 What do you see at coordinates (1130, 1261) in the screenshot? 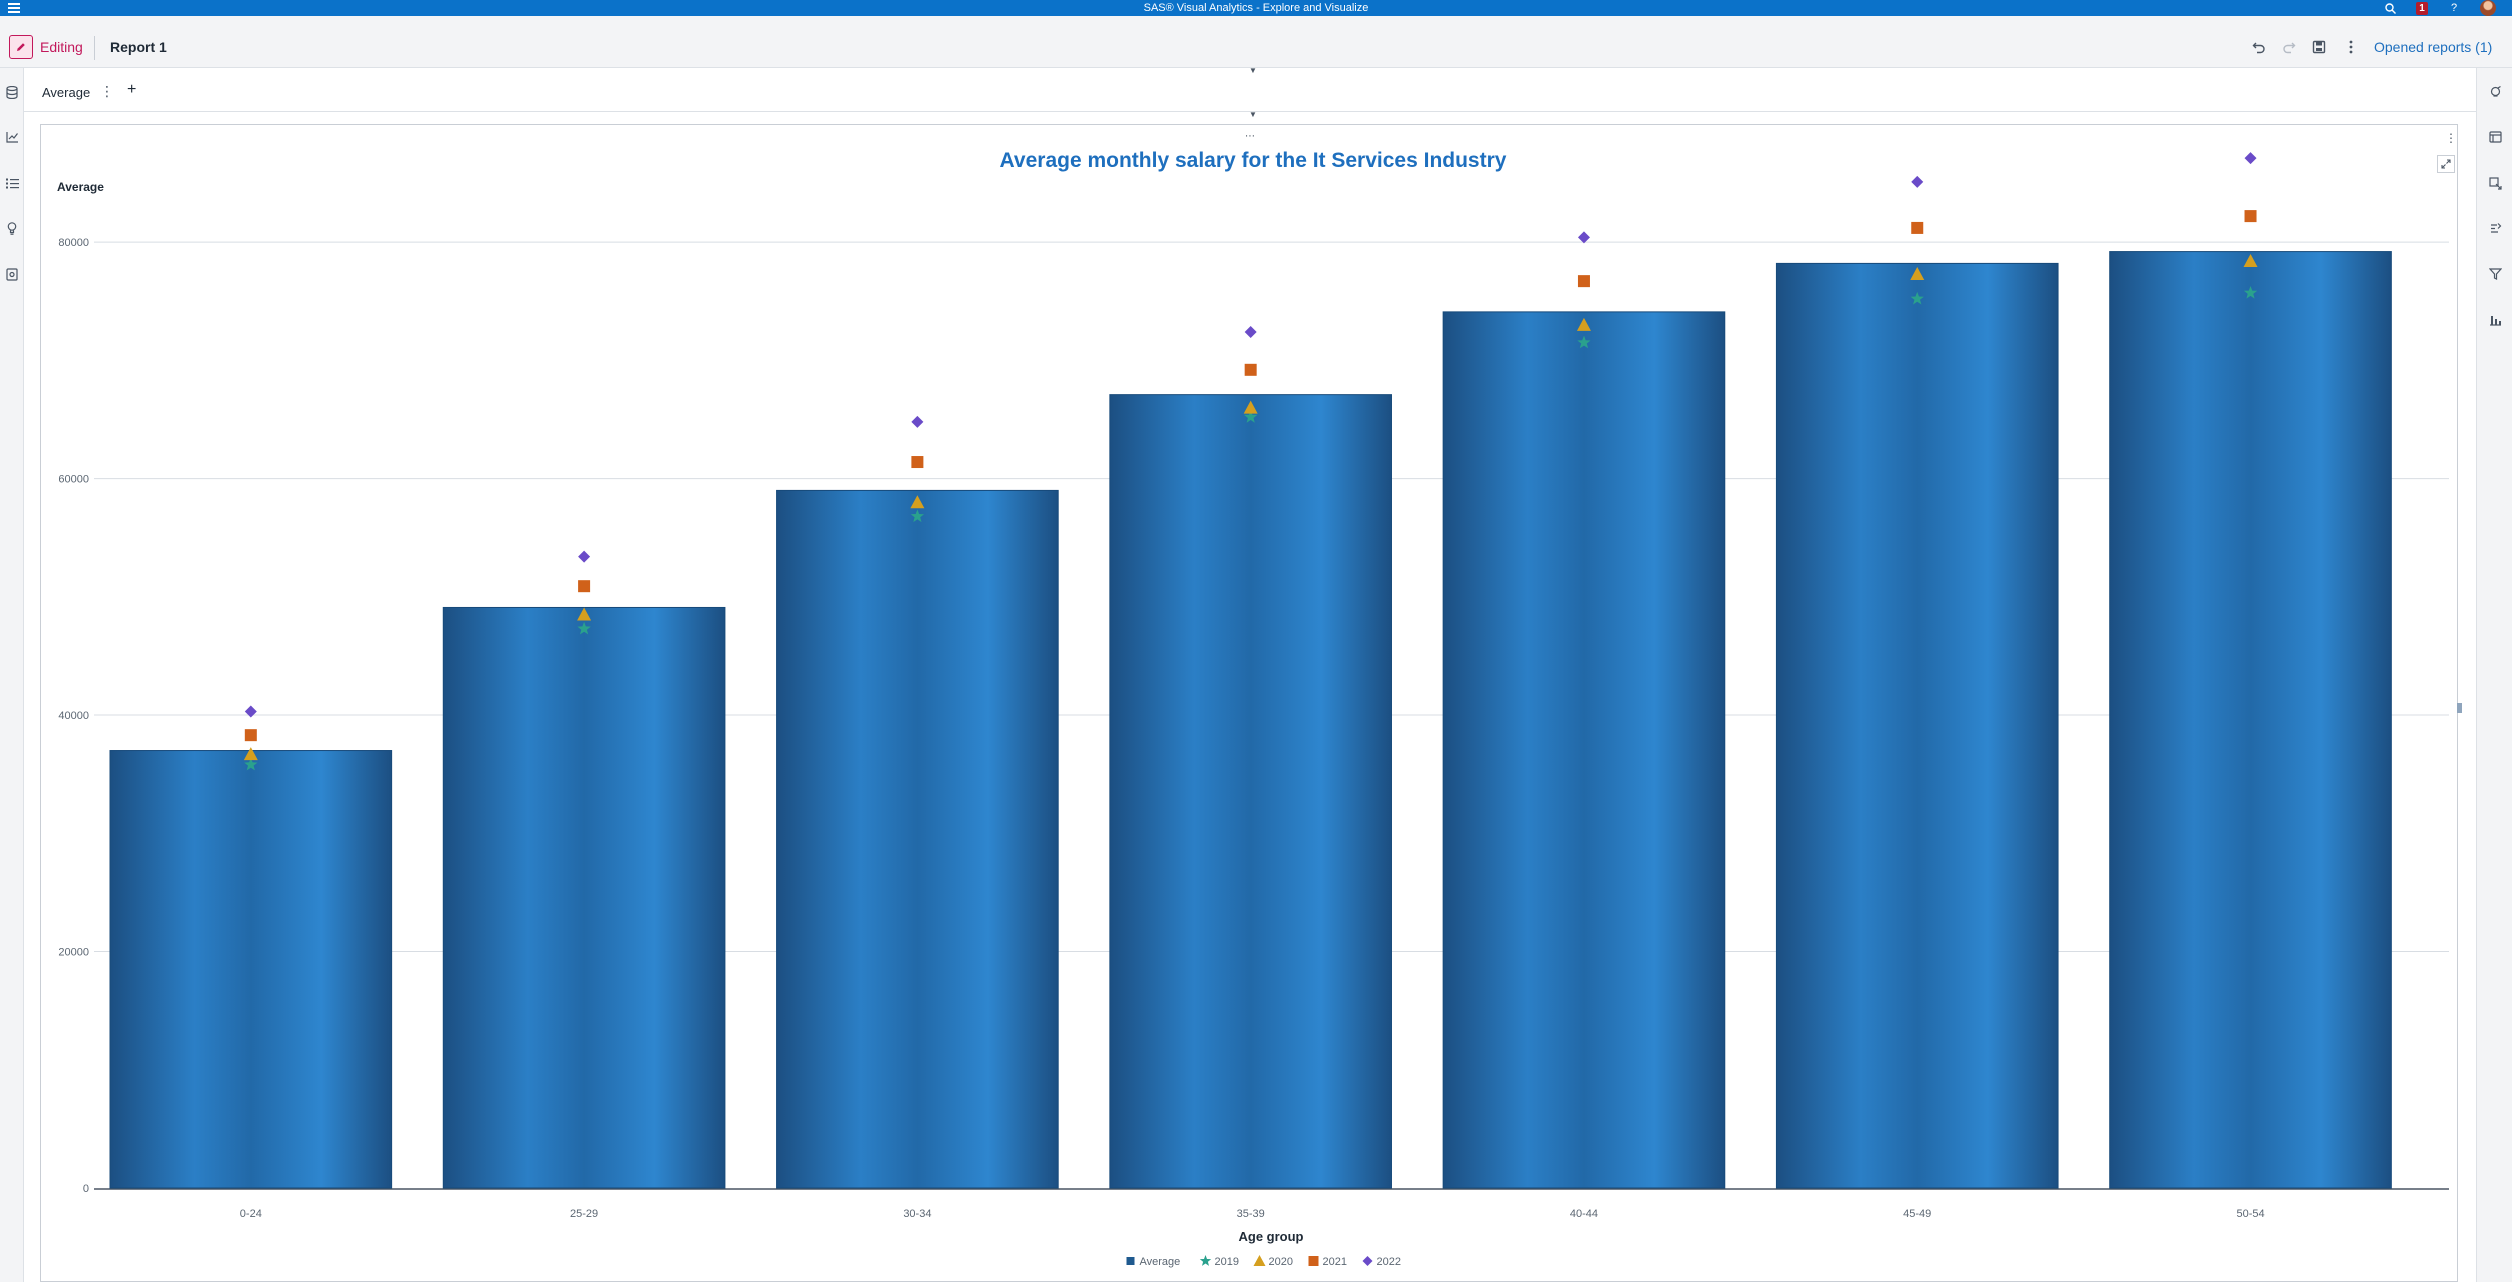
I see `legend-marker-Average` at bounding box center [1130, 1261].